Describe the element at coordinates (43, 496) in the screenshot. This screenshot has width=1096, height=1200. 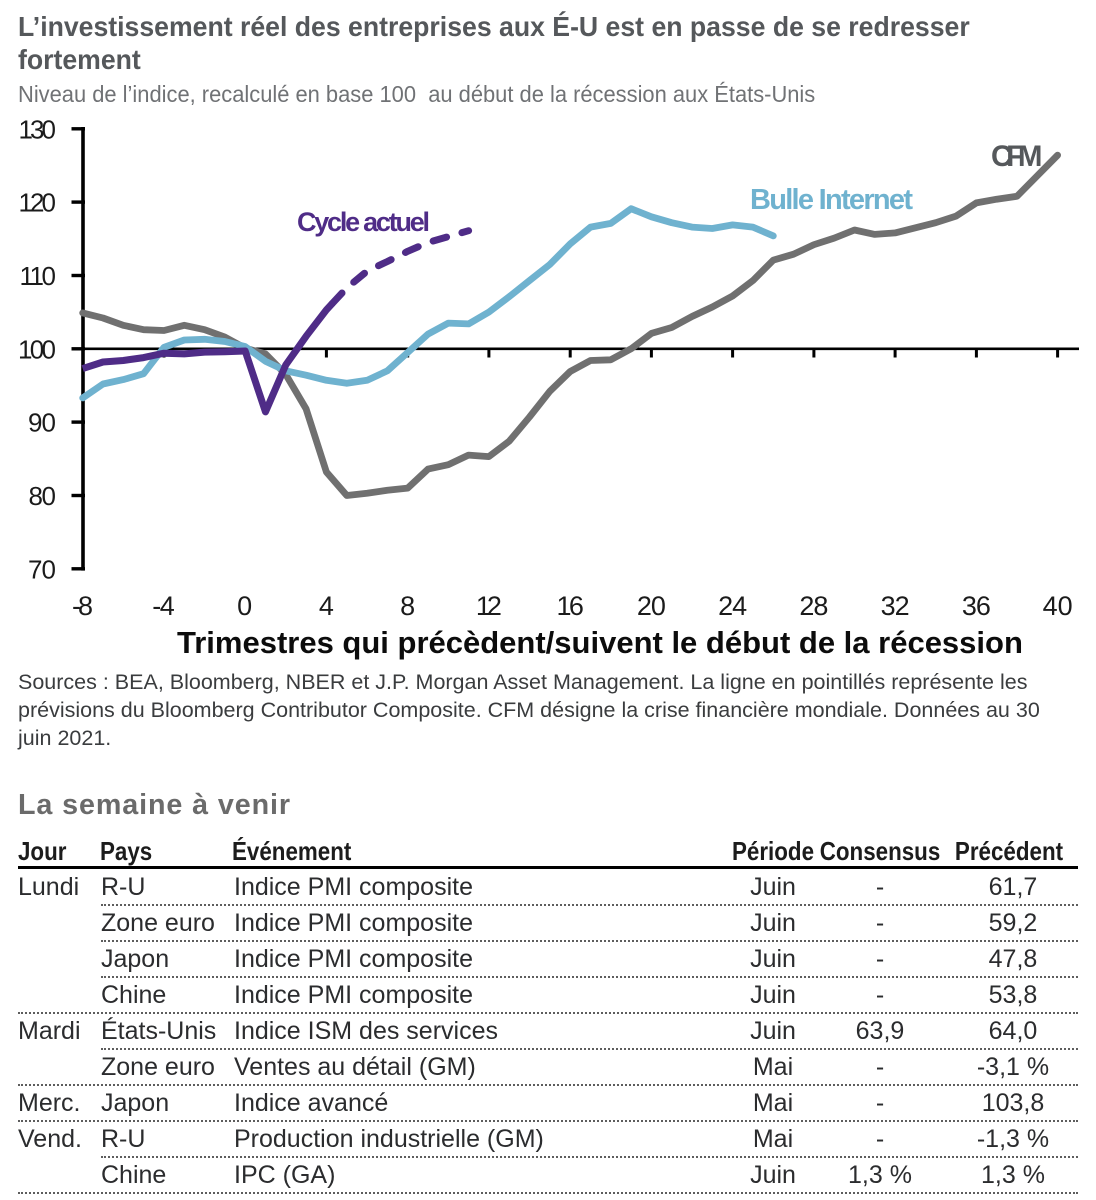
I see `svg-text: 80` at that location.